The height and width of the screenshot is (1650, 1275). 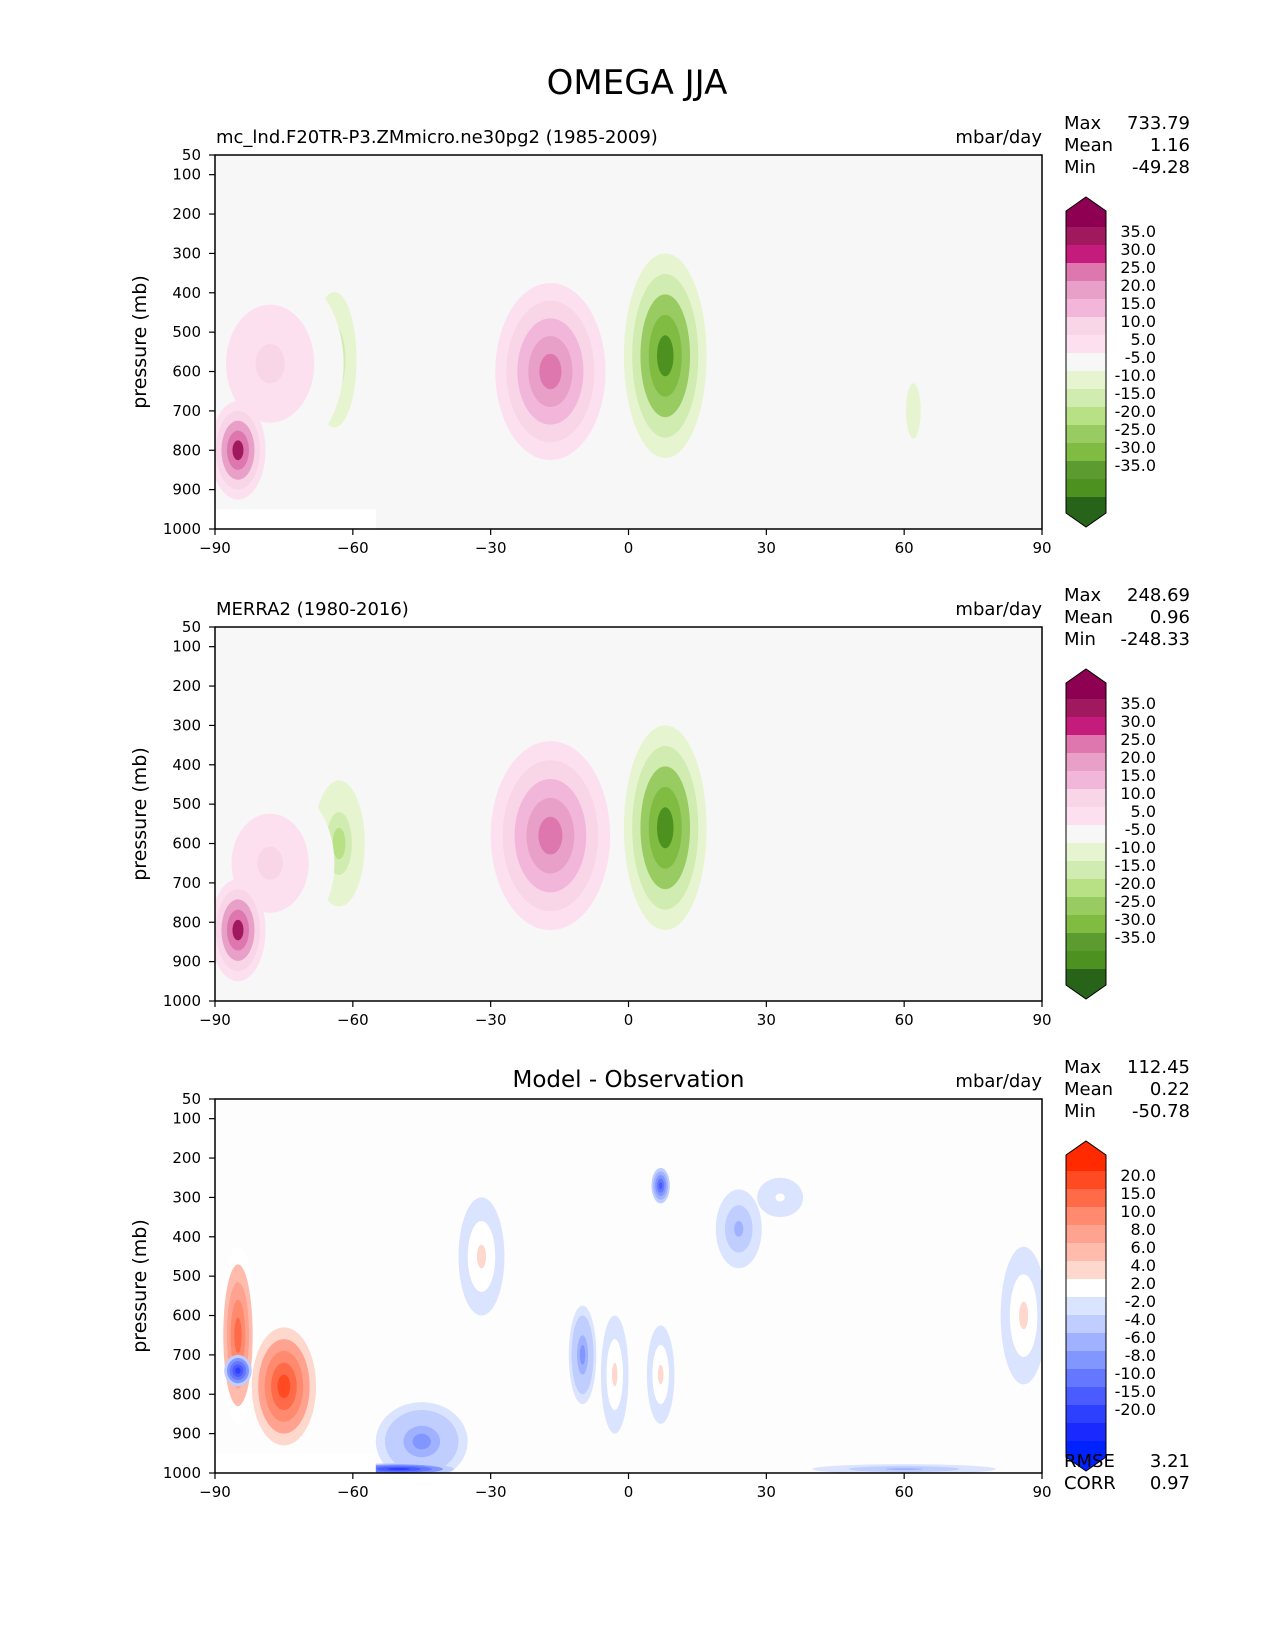 What do you see at coordinates (1143, 1247) in the screenshot?
I see `colorbar-label: 6.0` at bounding box center [1143, 1247].